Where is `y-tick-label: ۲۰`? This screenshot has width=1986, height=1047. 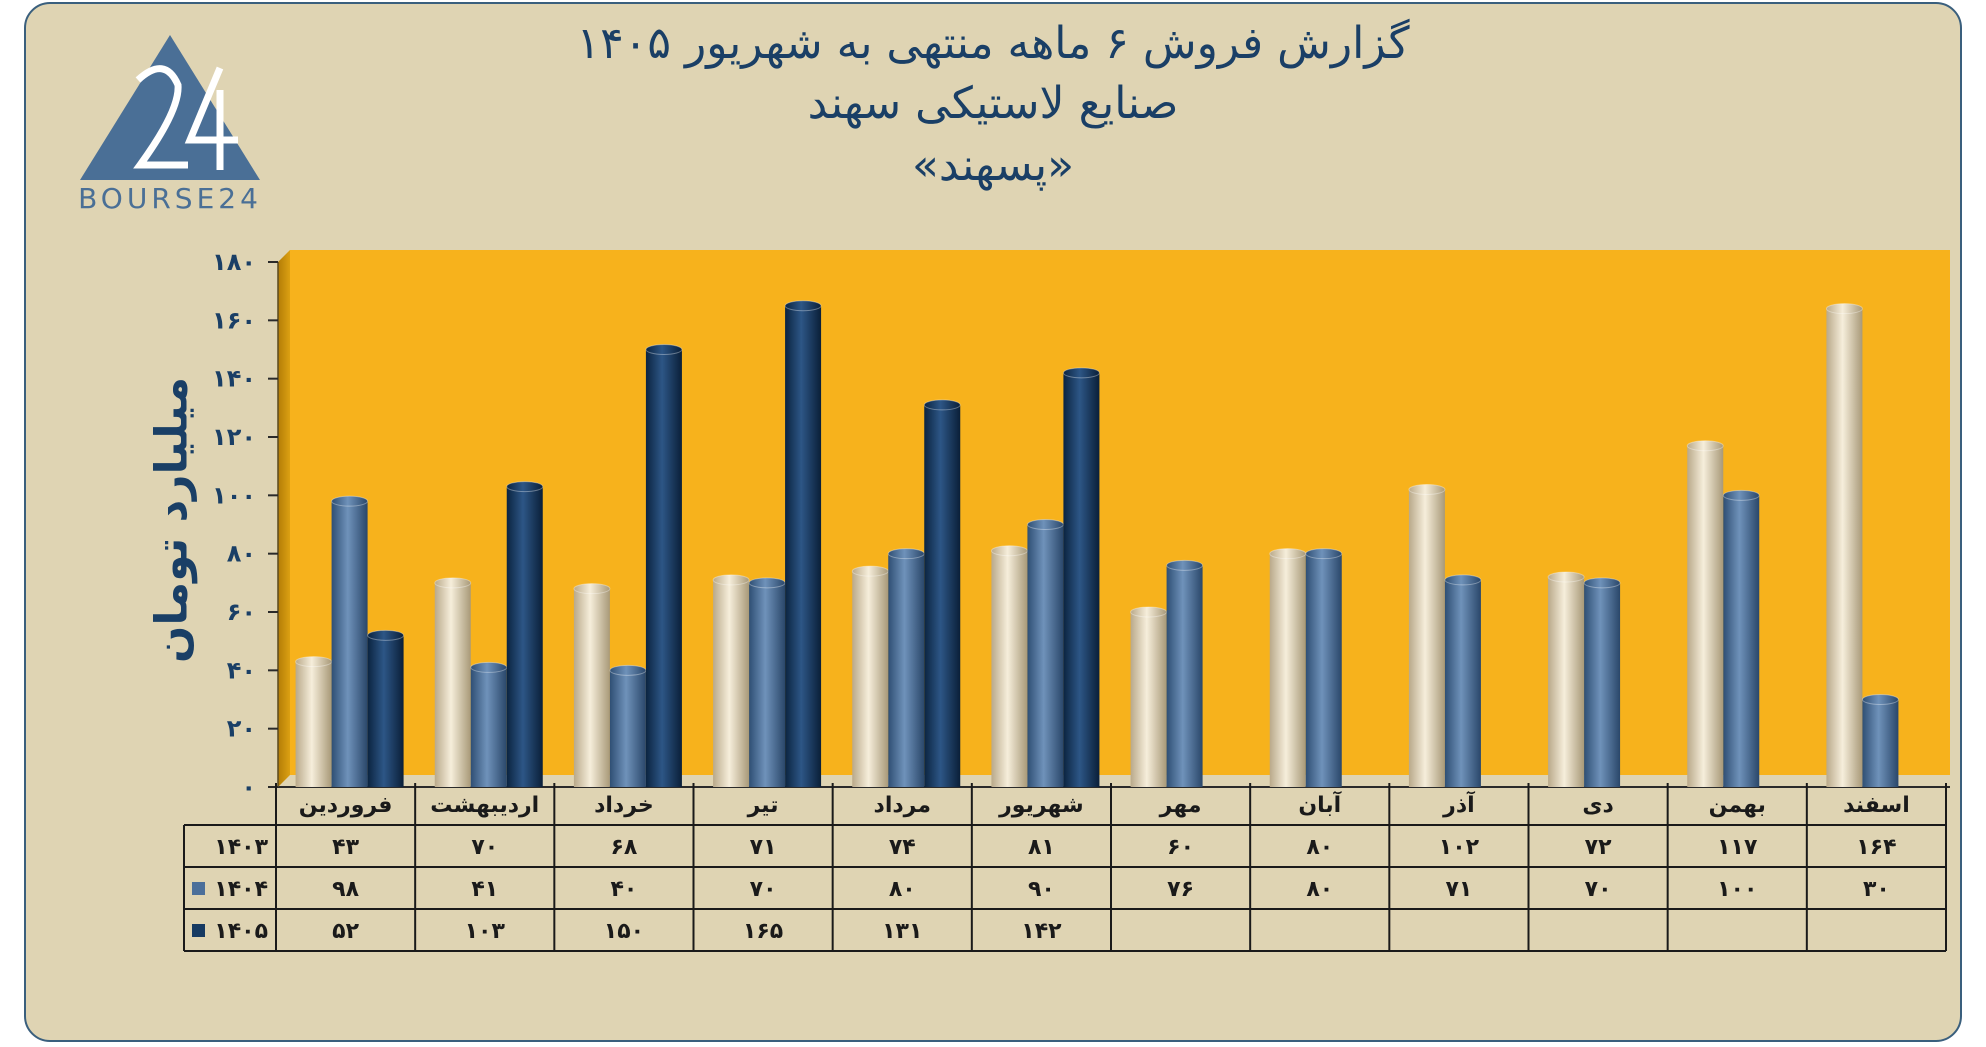
y-tick-label: ۲۰ is located at coordinates (241, 729).